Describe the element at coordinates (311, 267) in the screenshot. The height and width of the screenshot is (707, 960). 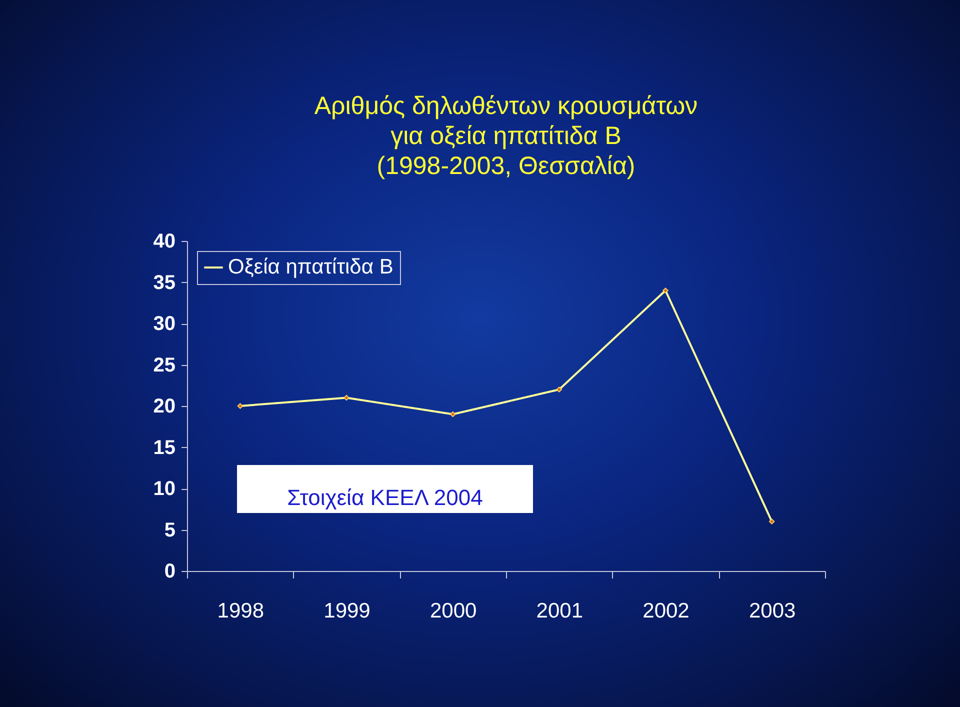
I see `legend-label: Οξεία ηπατίτιδα Β` at that location.